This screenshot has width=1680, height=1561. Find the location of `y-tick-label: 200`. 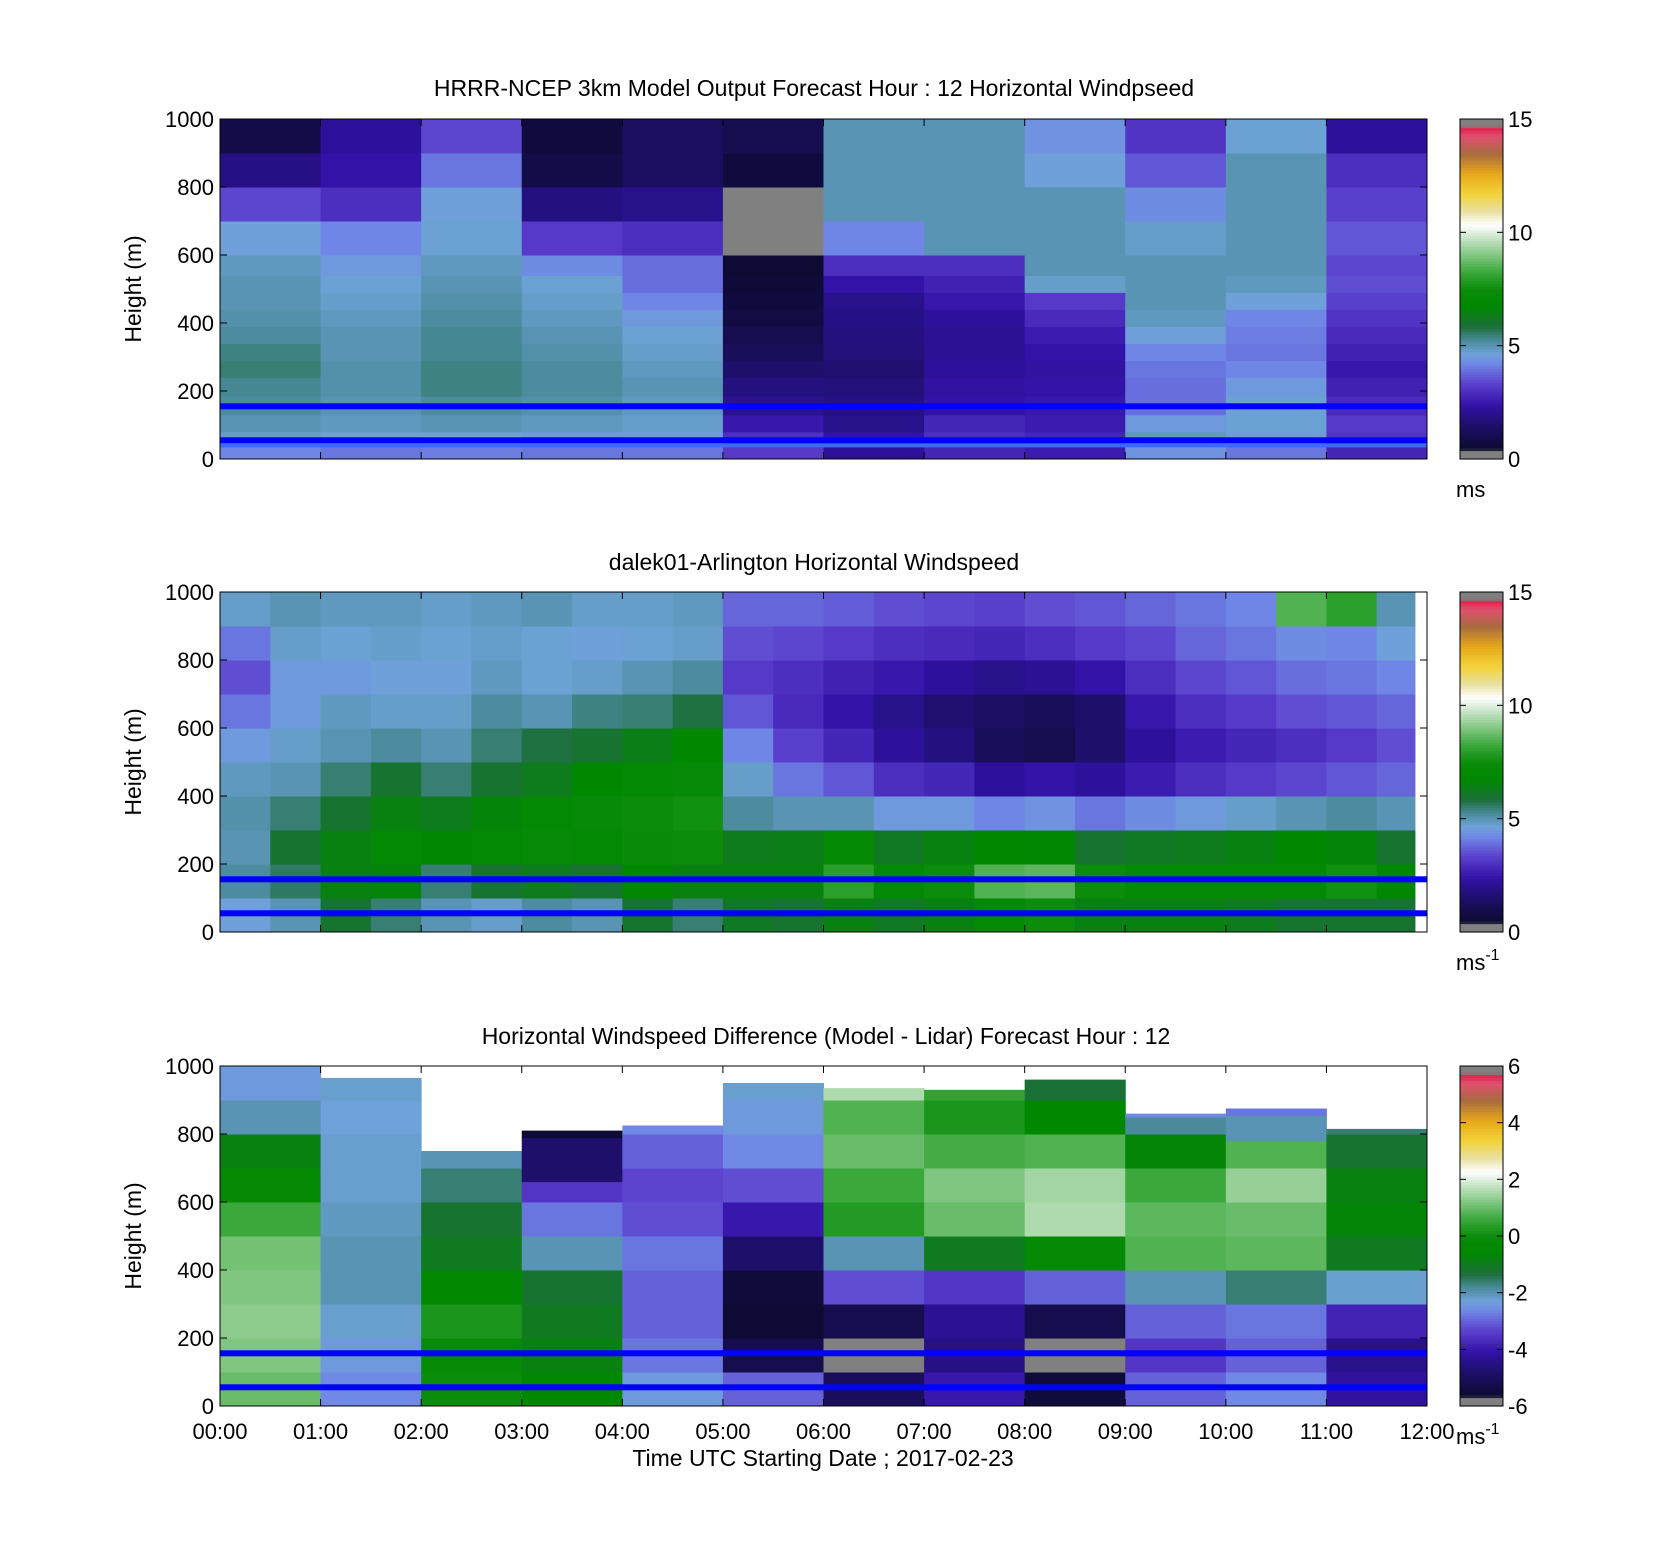

y-tick-label: 200 is located at coordinates (195, 391).